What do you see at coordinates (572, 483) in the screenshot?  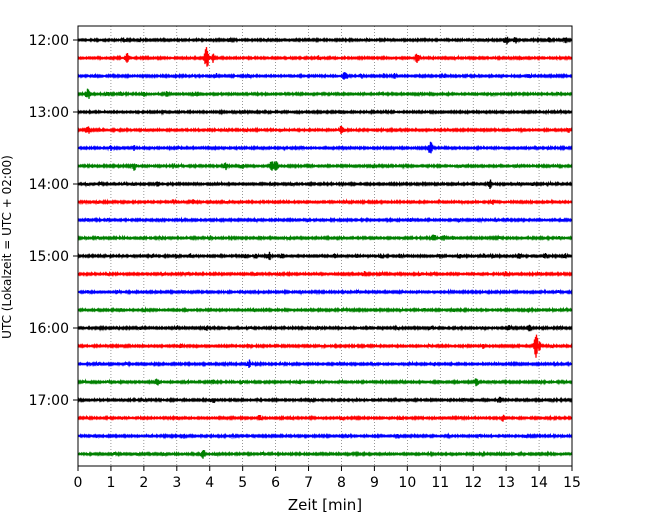 I see `x-tick-label: 15` at bounding box center [572, 483].